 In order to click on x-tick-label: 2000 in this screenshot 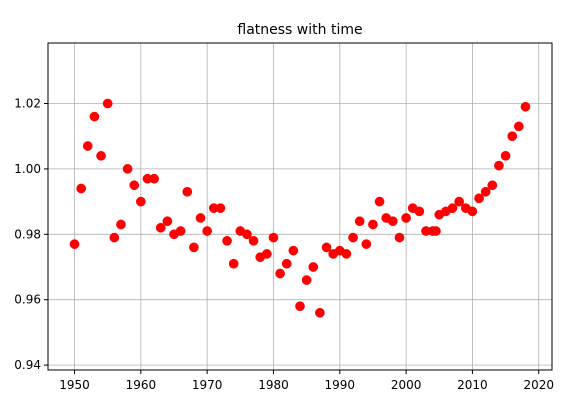, I will do `click(406, 385)`.